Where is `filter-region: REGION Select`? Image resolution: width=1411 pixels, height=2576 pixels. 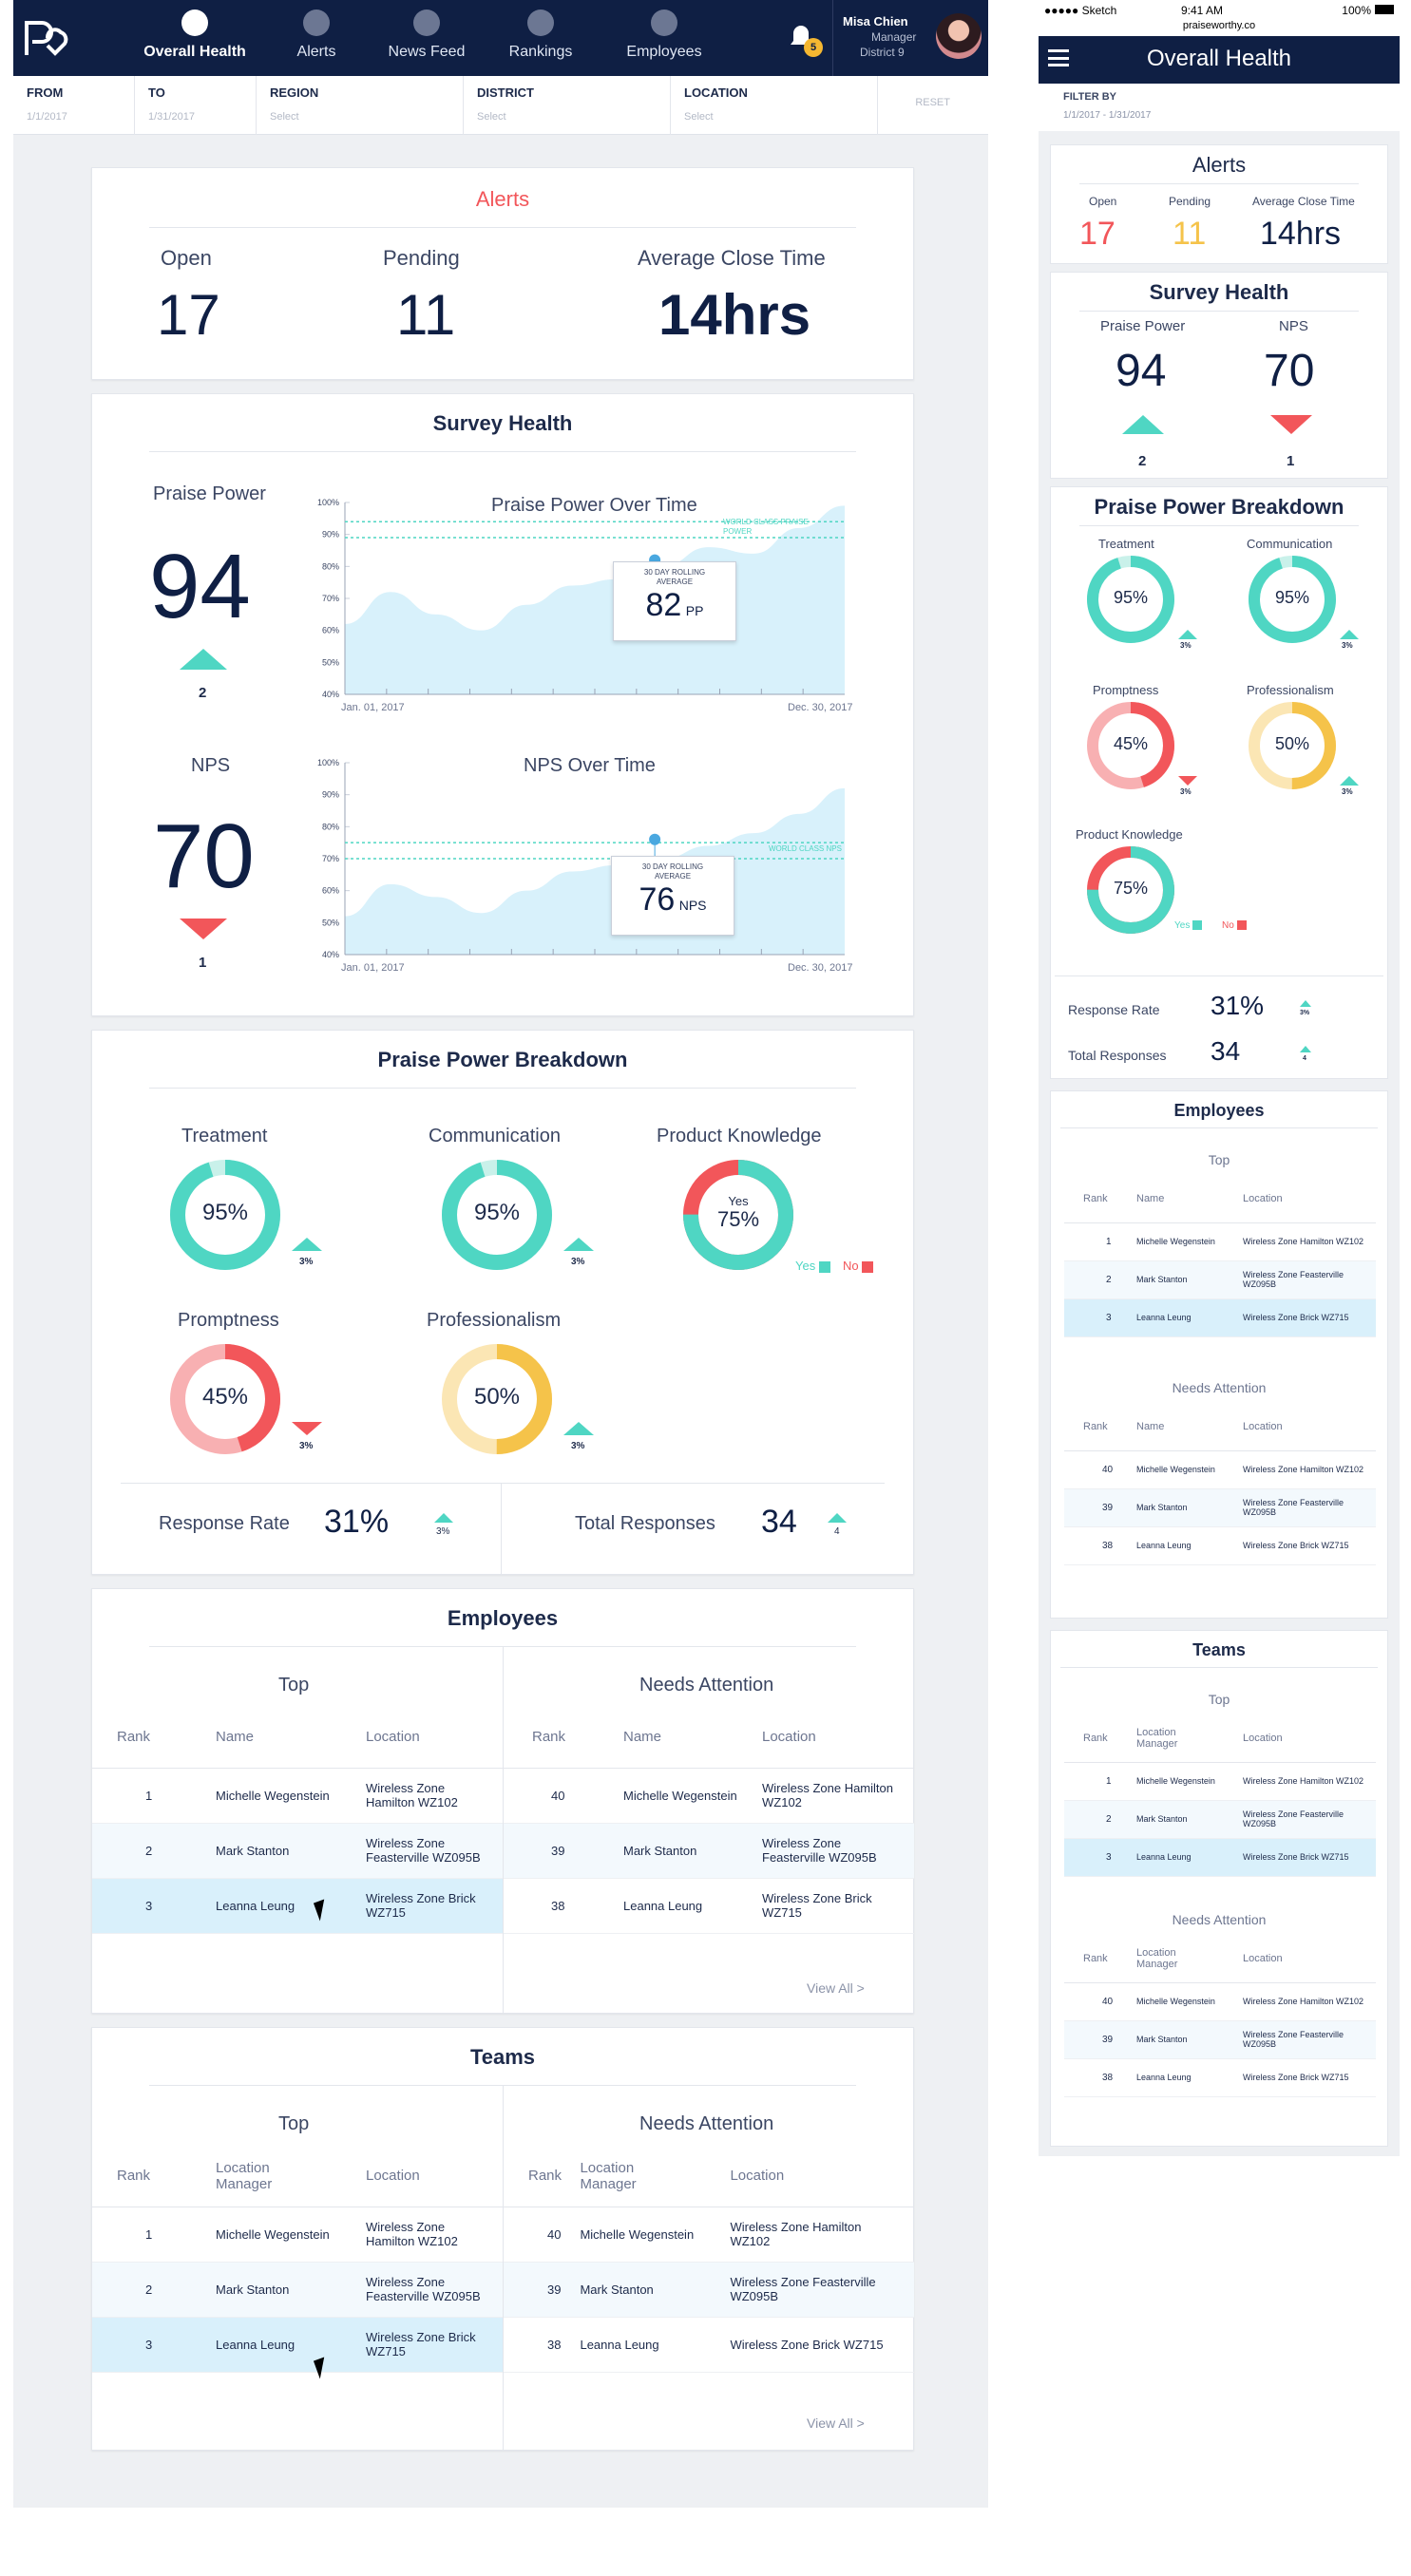
filter-region: REGION Select is located at coordinates (360, 105).